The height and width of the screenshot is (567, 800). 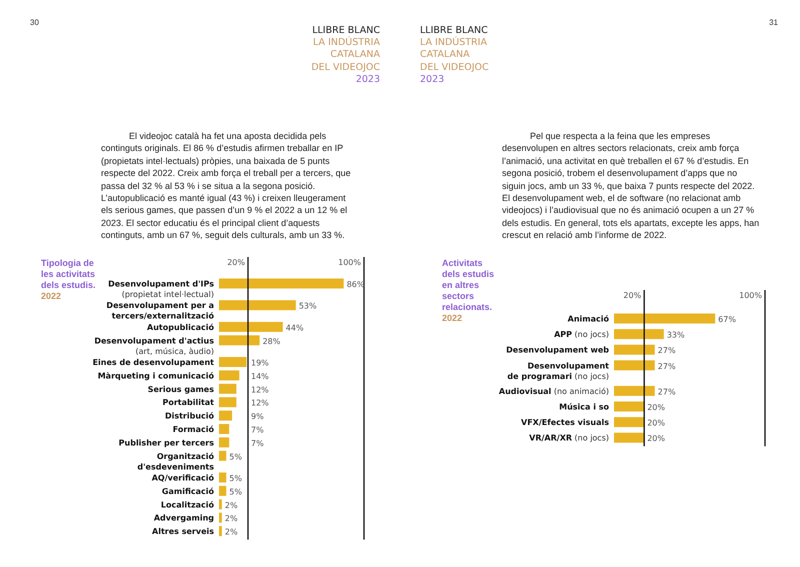 I want to click on data-label: 19%, so click(x=260, y=363).